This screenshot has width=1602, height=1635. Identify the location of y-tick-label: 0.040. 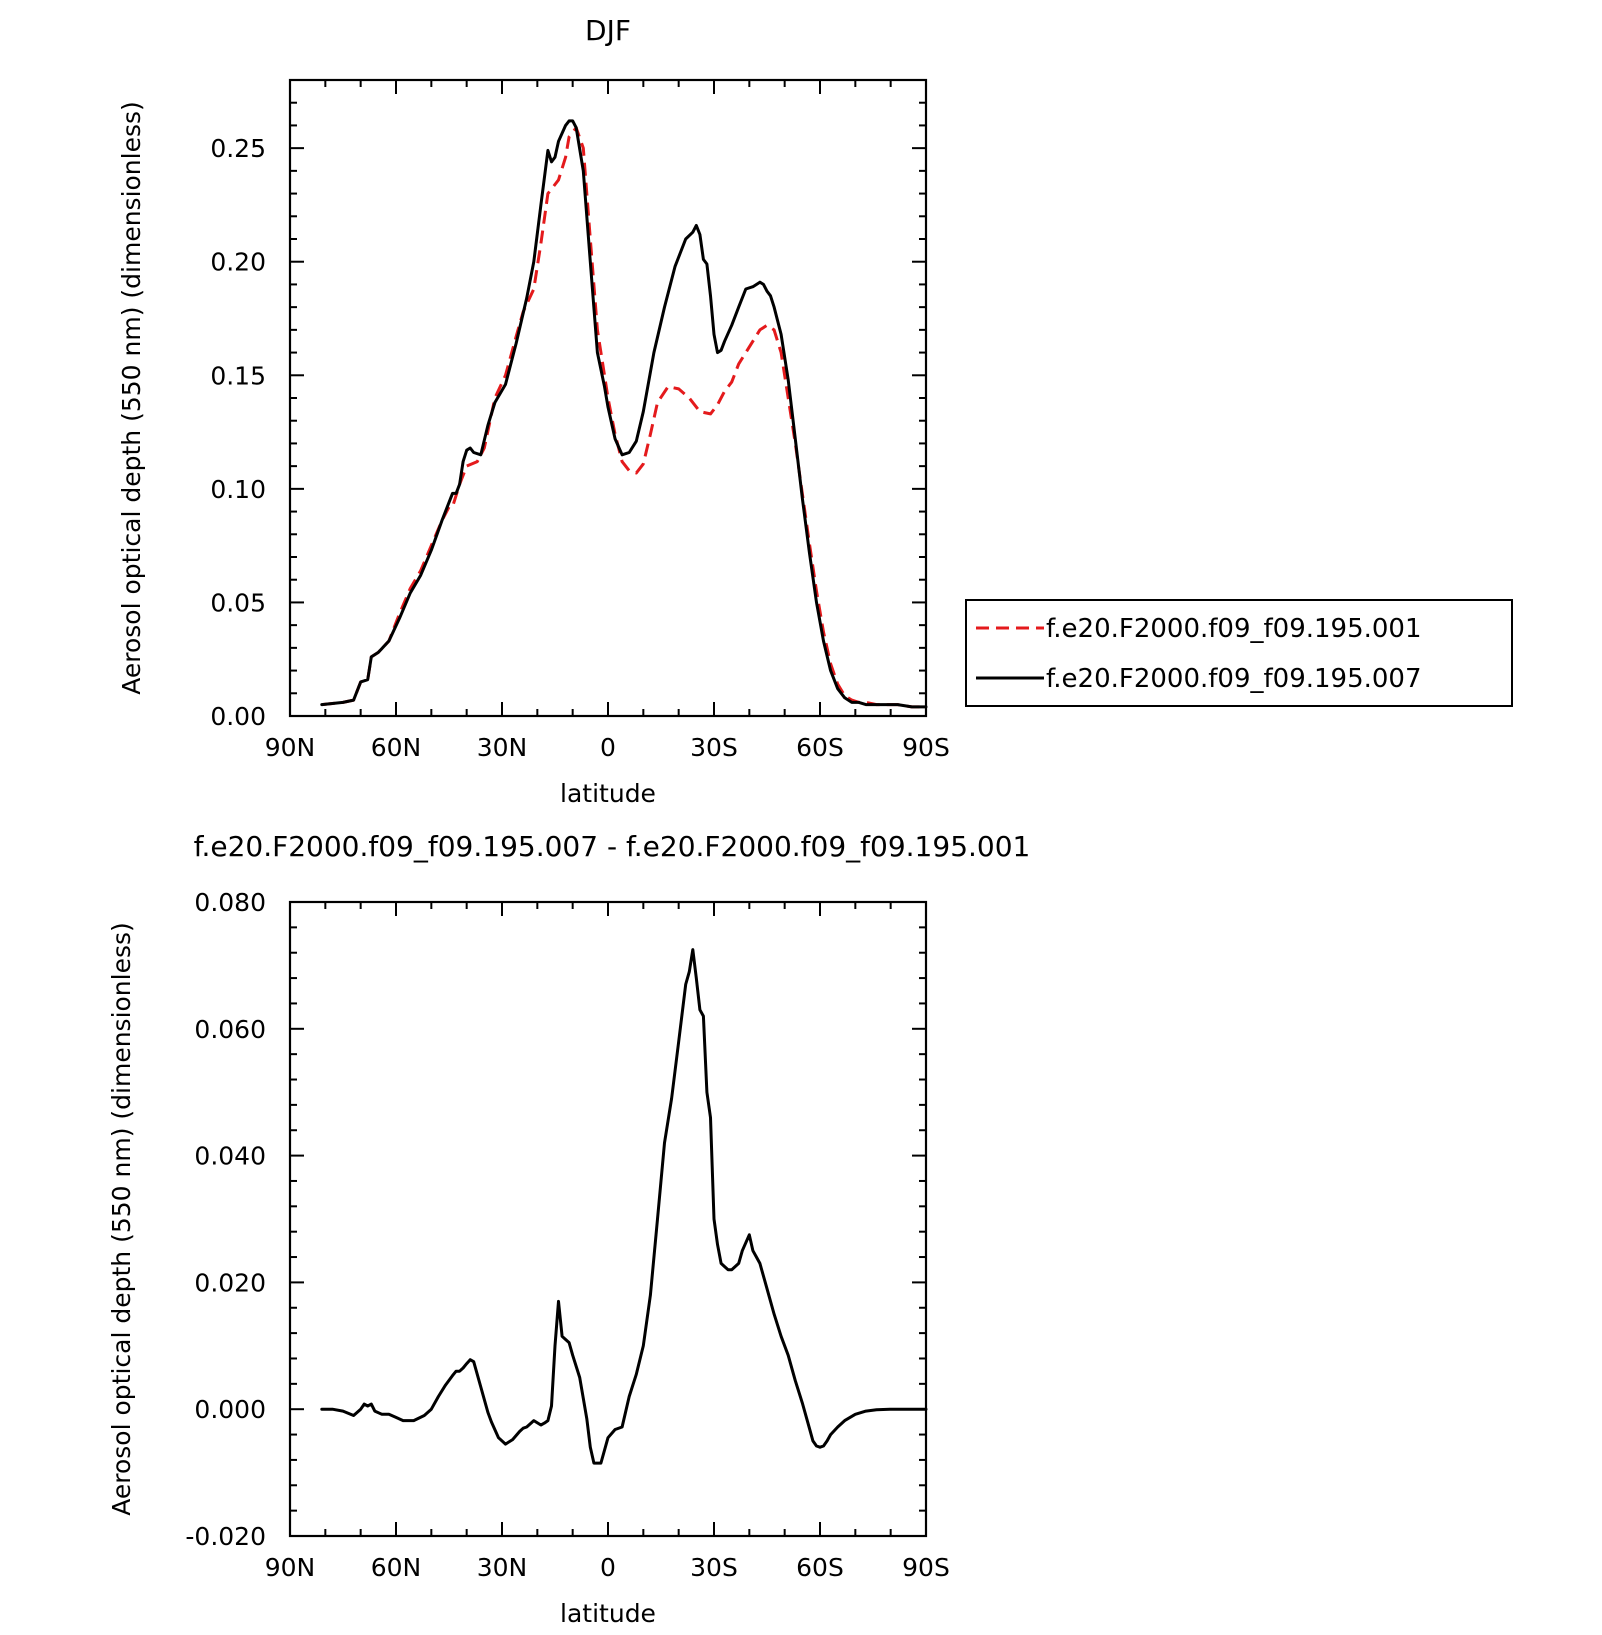
(230, 1156).